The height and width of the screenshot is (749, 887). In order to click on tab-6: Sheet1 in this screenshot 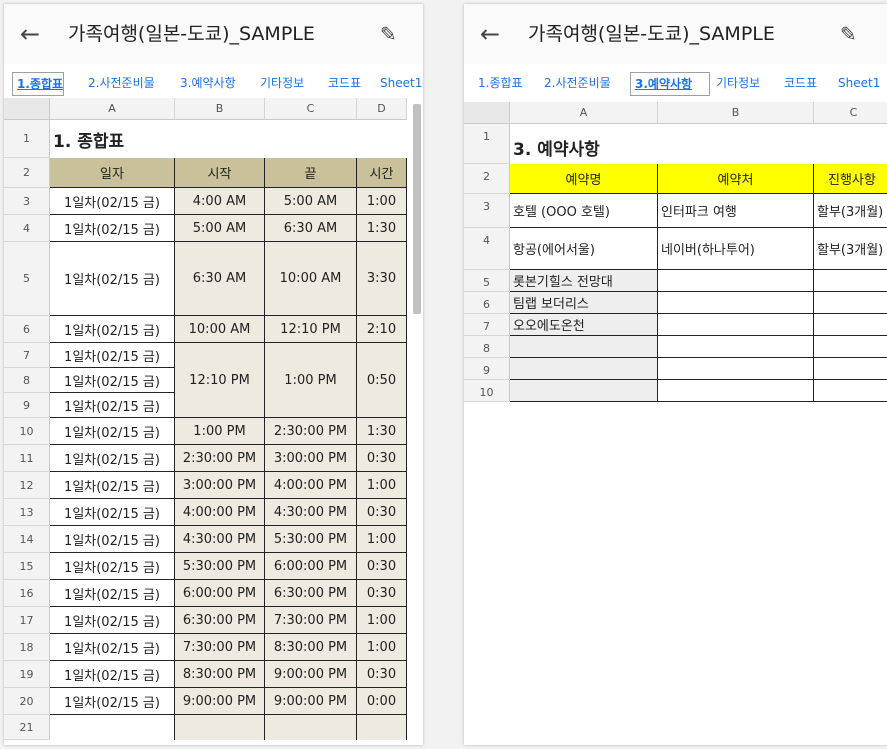, I will do `click(859, 83)`.